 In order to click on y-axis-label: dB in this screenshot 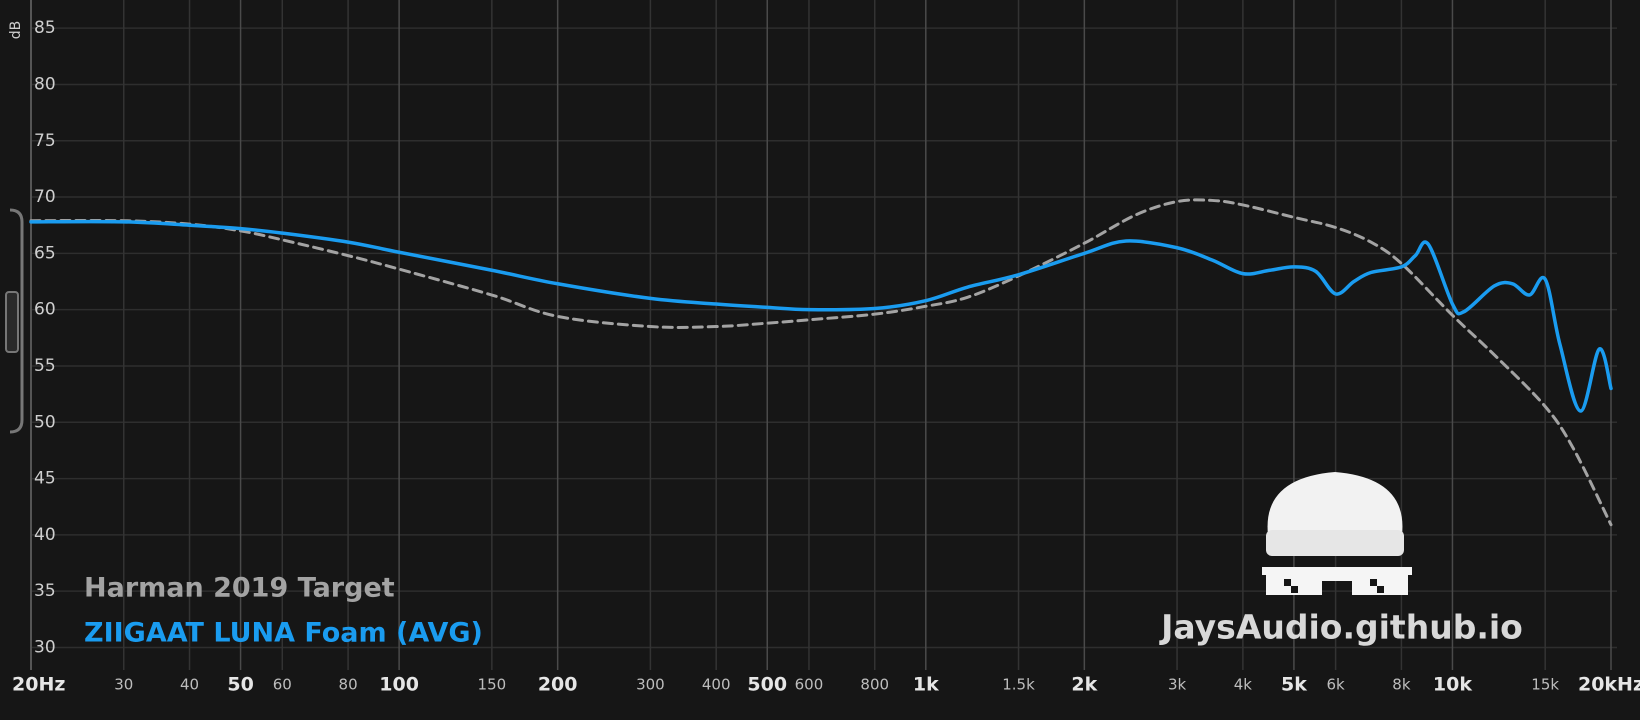, I will do `click(16, 30)`.